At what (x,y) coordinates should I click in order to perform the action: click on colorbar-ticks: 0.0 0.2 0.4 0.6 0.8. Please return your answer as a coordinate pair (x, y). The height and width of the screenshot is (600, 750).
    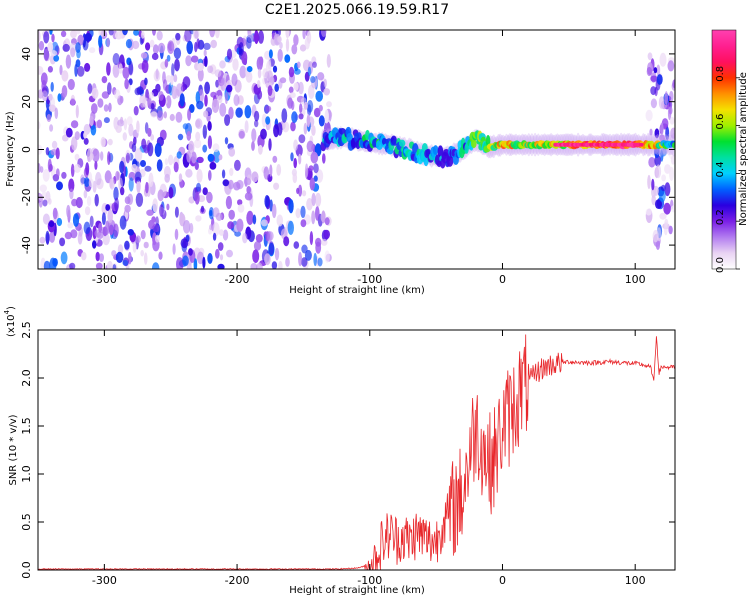
    Looking at the image, I should click on (727, 169).